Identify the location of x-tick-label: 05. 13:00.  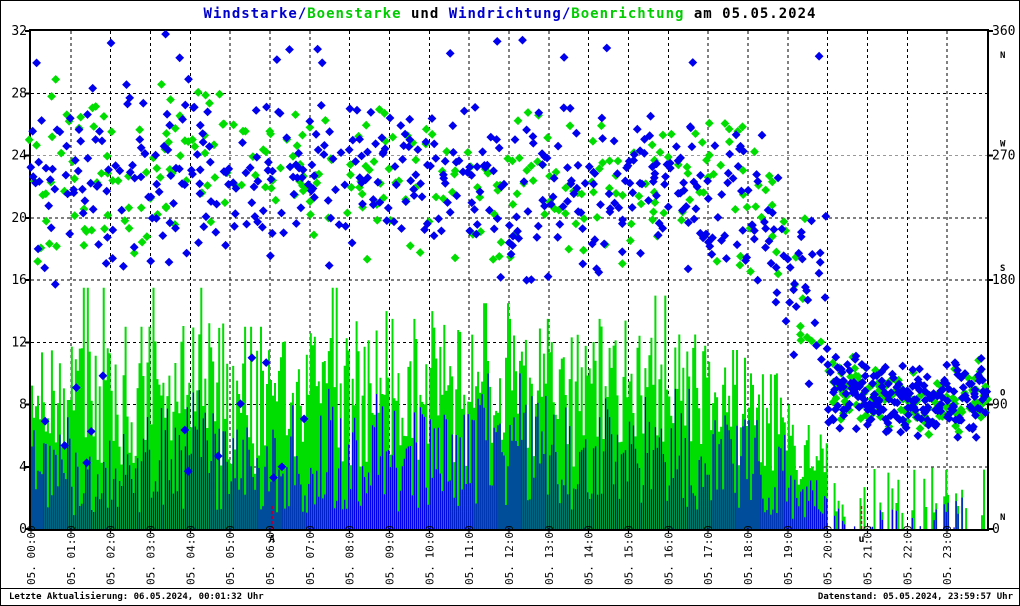
(549, 555).